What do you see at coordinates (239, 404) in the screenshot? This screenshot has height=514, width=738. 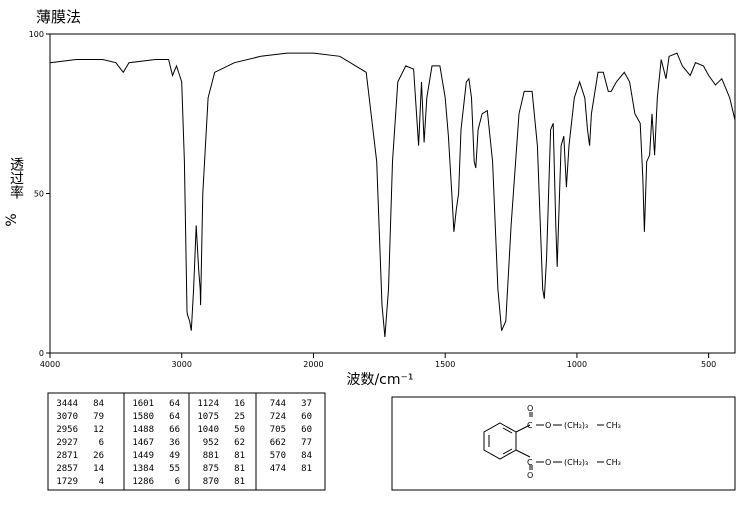 I see `table-transmittance: 16` at bounding box center [239, 404].